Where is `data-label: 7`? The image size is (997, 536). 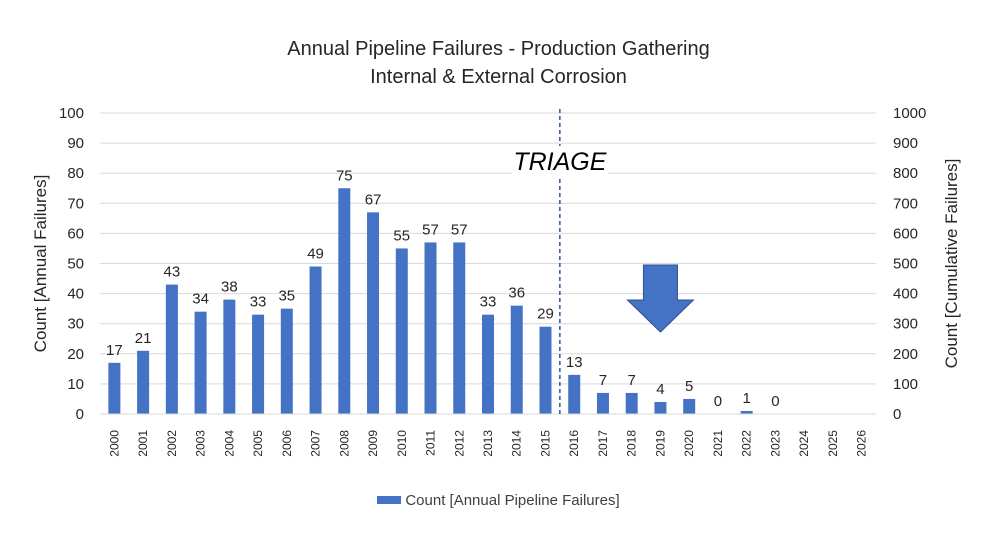
data-label: 7 is located at coordinates (632, 380).